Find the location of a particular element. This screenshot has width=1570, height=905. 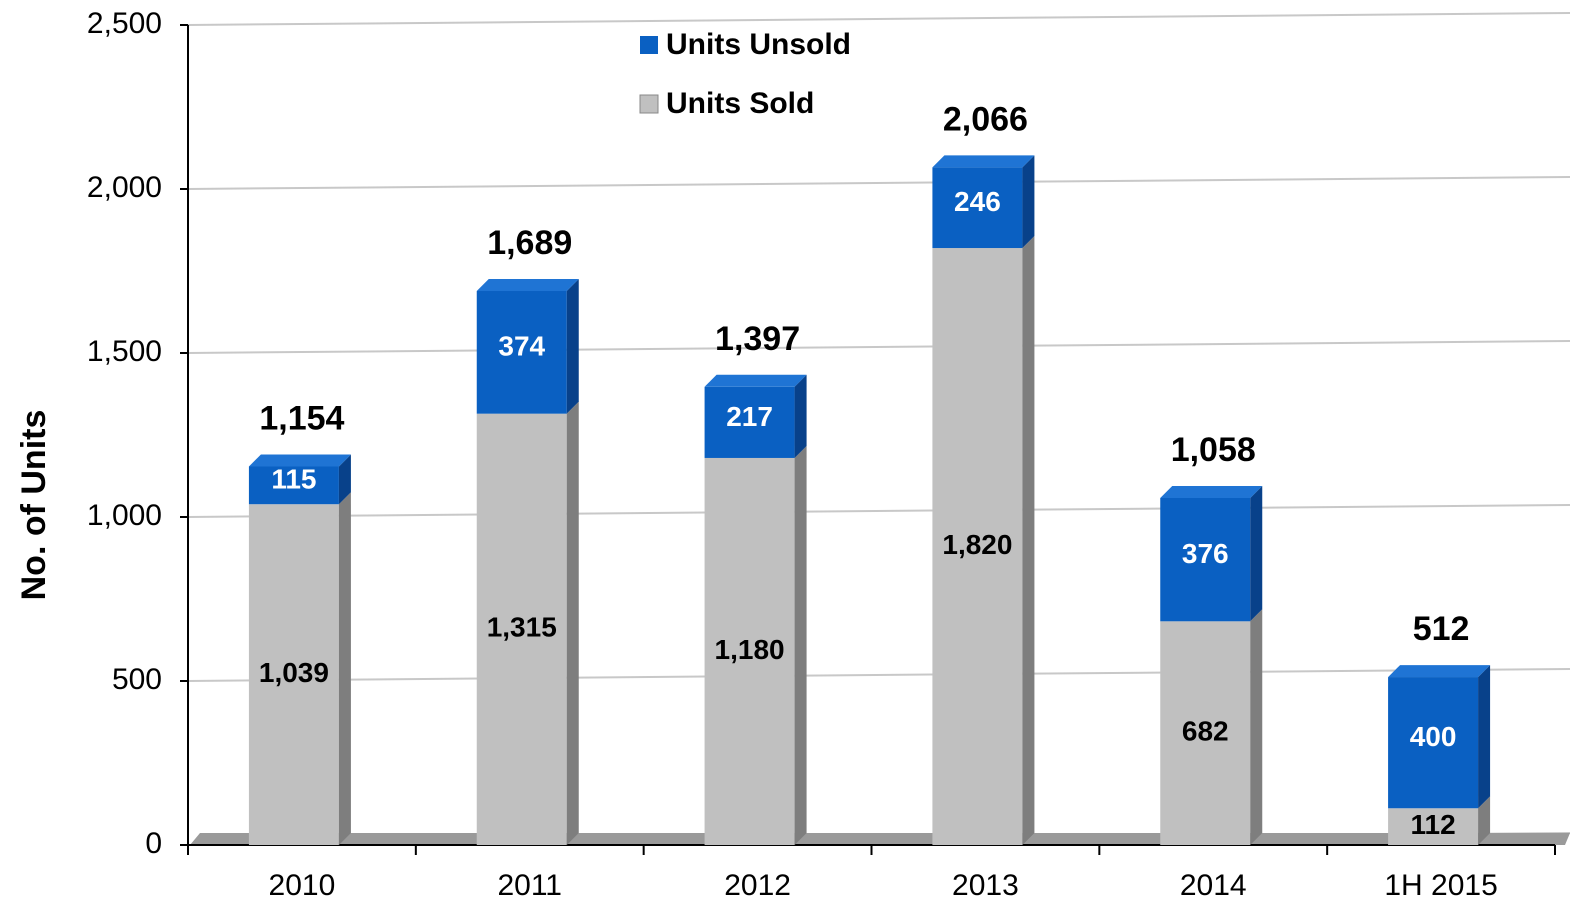

floor is located at coordinates (880, 839).